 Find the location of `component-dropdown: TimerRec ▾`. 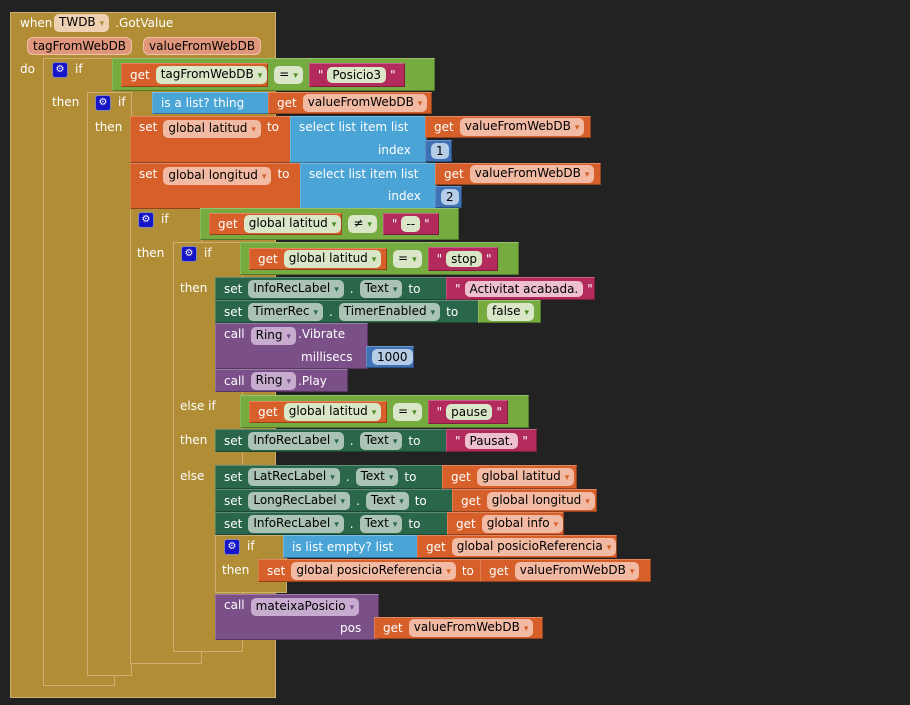

component-dropdown: TimerRec ▾ is located at coordinates (285, 311).